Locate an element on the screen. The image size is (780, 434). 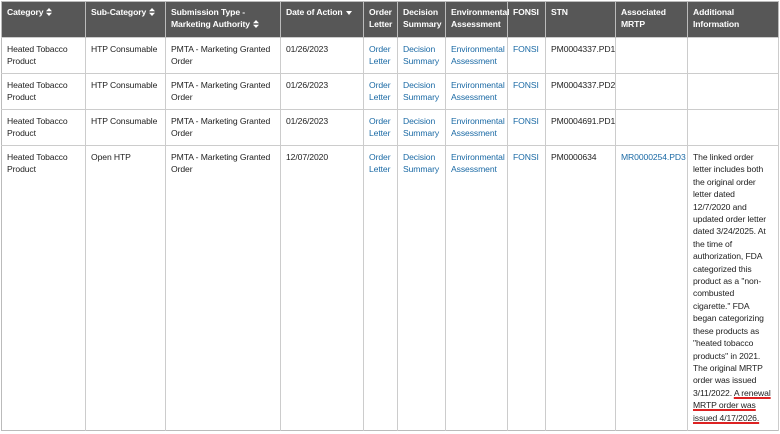
cell: 12/07/2020 is located at coordinates (322, 288).